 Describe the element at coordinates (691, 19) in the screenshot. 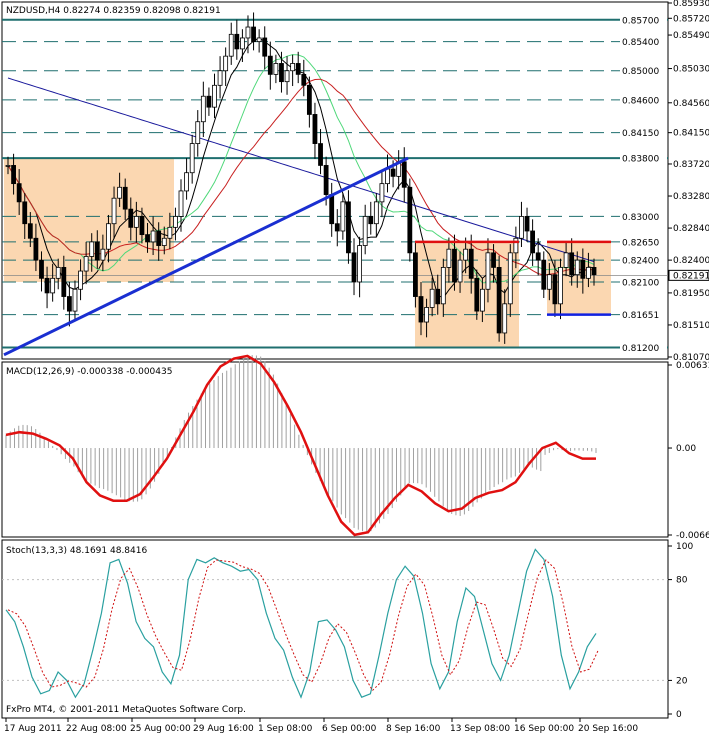

I see `price-tick-label: 0.85720` at that location.